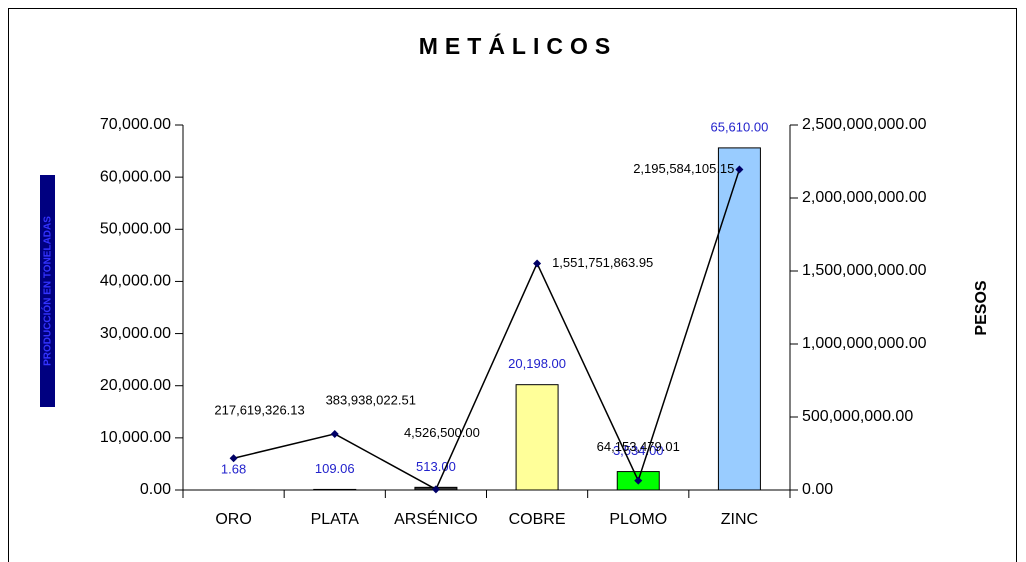  What do you see at coordinates (602, 262) in the screenshot?
I see `line-value-label: 1,551,751,863.95` at bounding box center [602, 262].